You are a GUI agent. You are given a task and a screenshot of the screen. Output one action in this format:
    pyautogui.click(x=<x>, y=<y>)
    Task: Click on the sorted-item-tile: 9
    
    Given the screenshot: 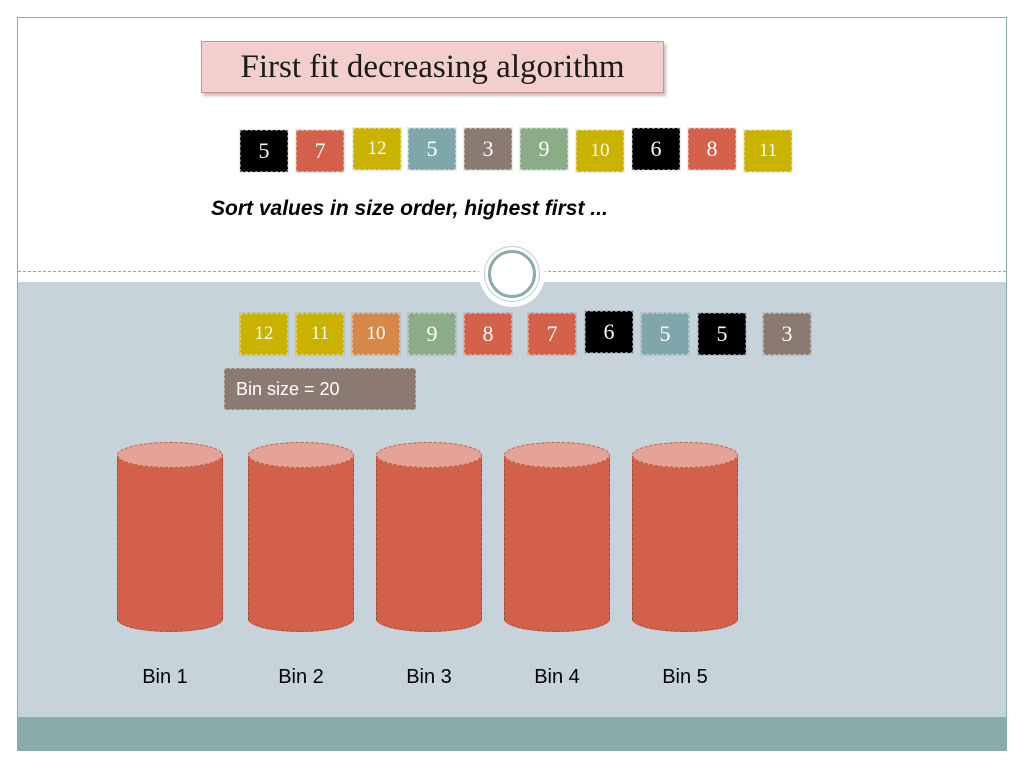 What is the action you would take?
    pyautogui.click(x=432, y=334)
    